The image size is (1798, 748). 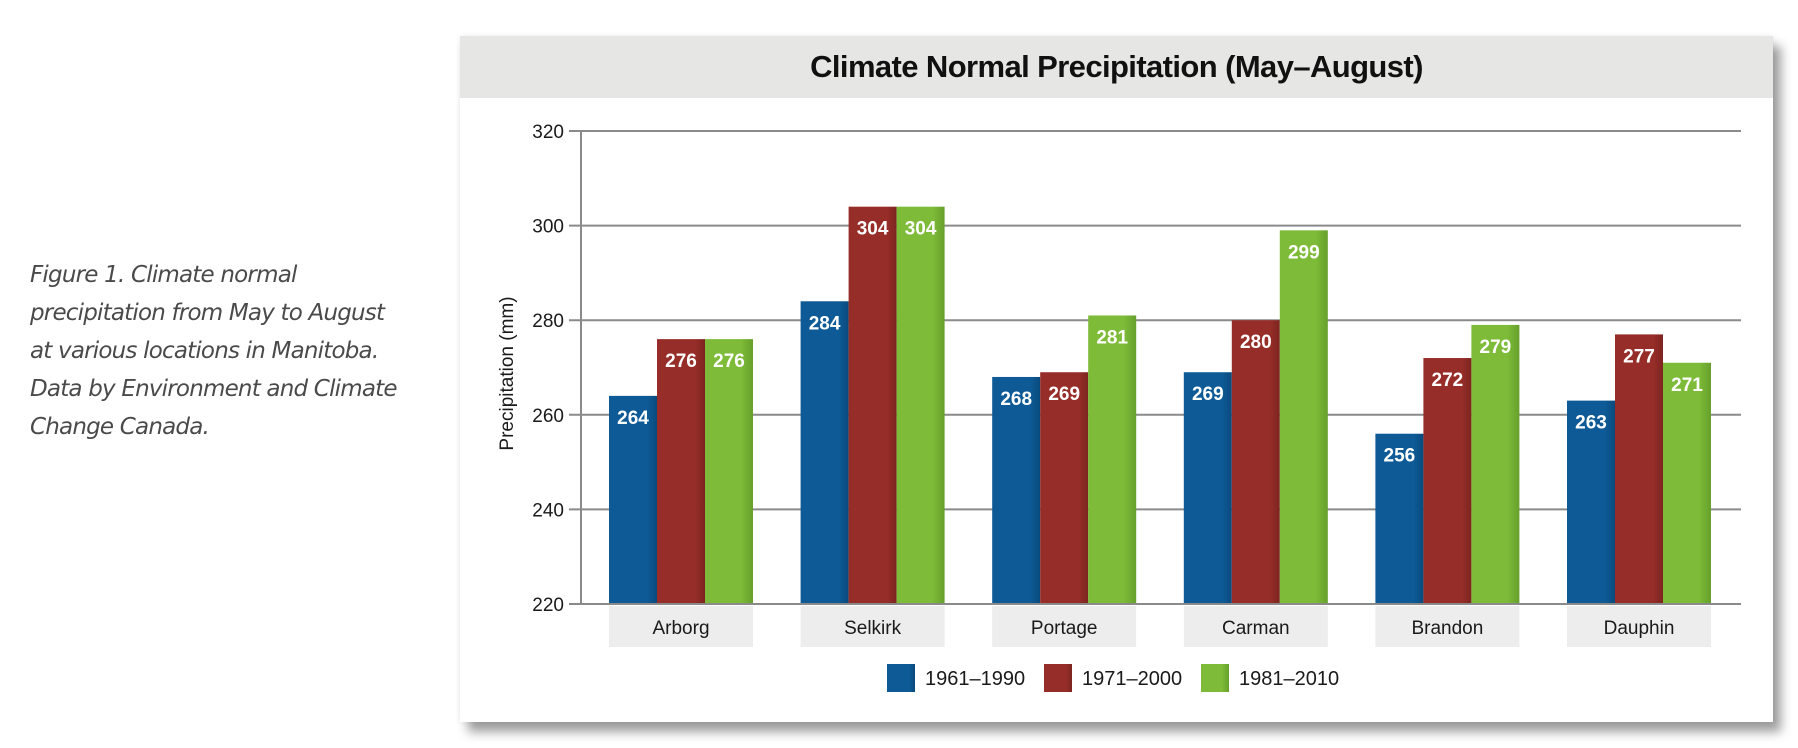 I want to click on legend-label: 1961–1990, so click(x=975, y=679).